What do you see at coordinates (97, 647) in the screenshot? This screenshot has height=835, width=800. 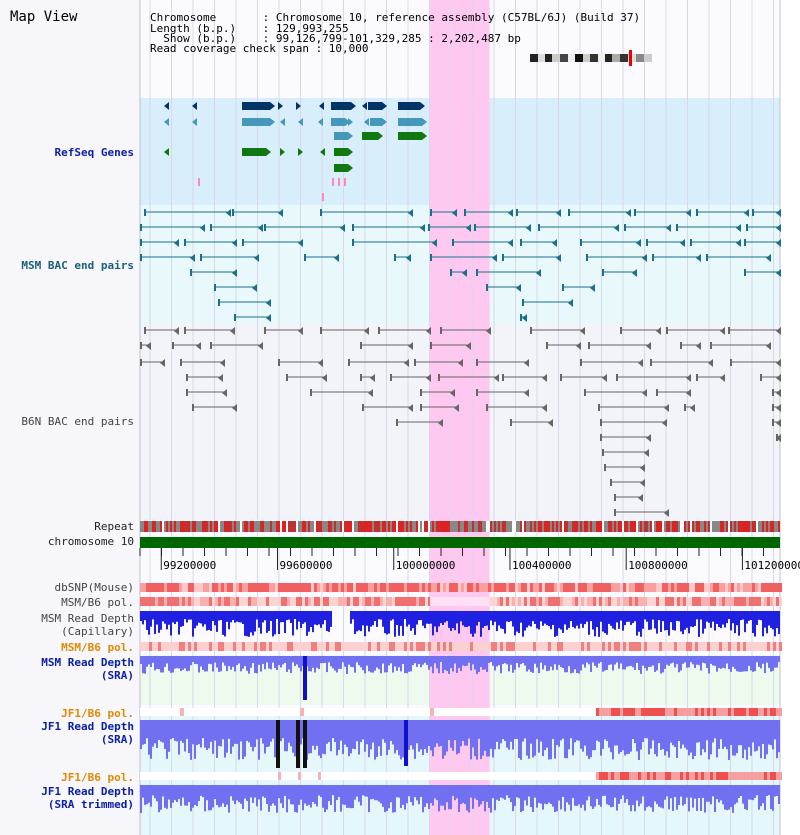 I see `track-label-msm-b6-pol-2: MSM/B6 pol.` at bounding box center [97, 647].